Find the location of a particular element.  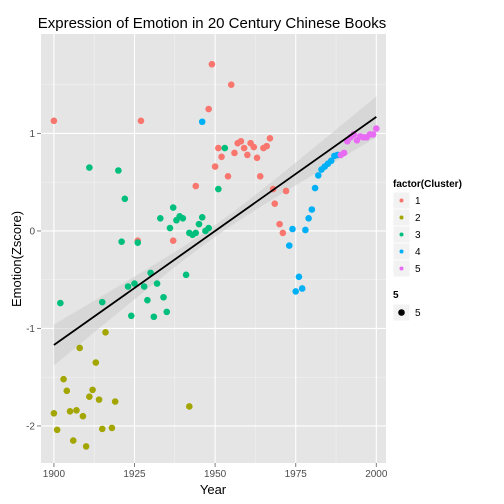

legend-label: 2 is located at coordinates (418, 218).